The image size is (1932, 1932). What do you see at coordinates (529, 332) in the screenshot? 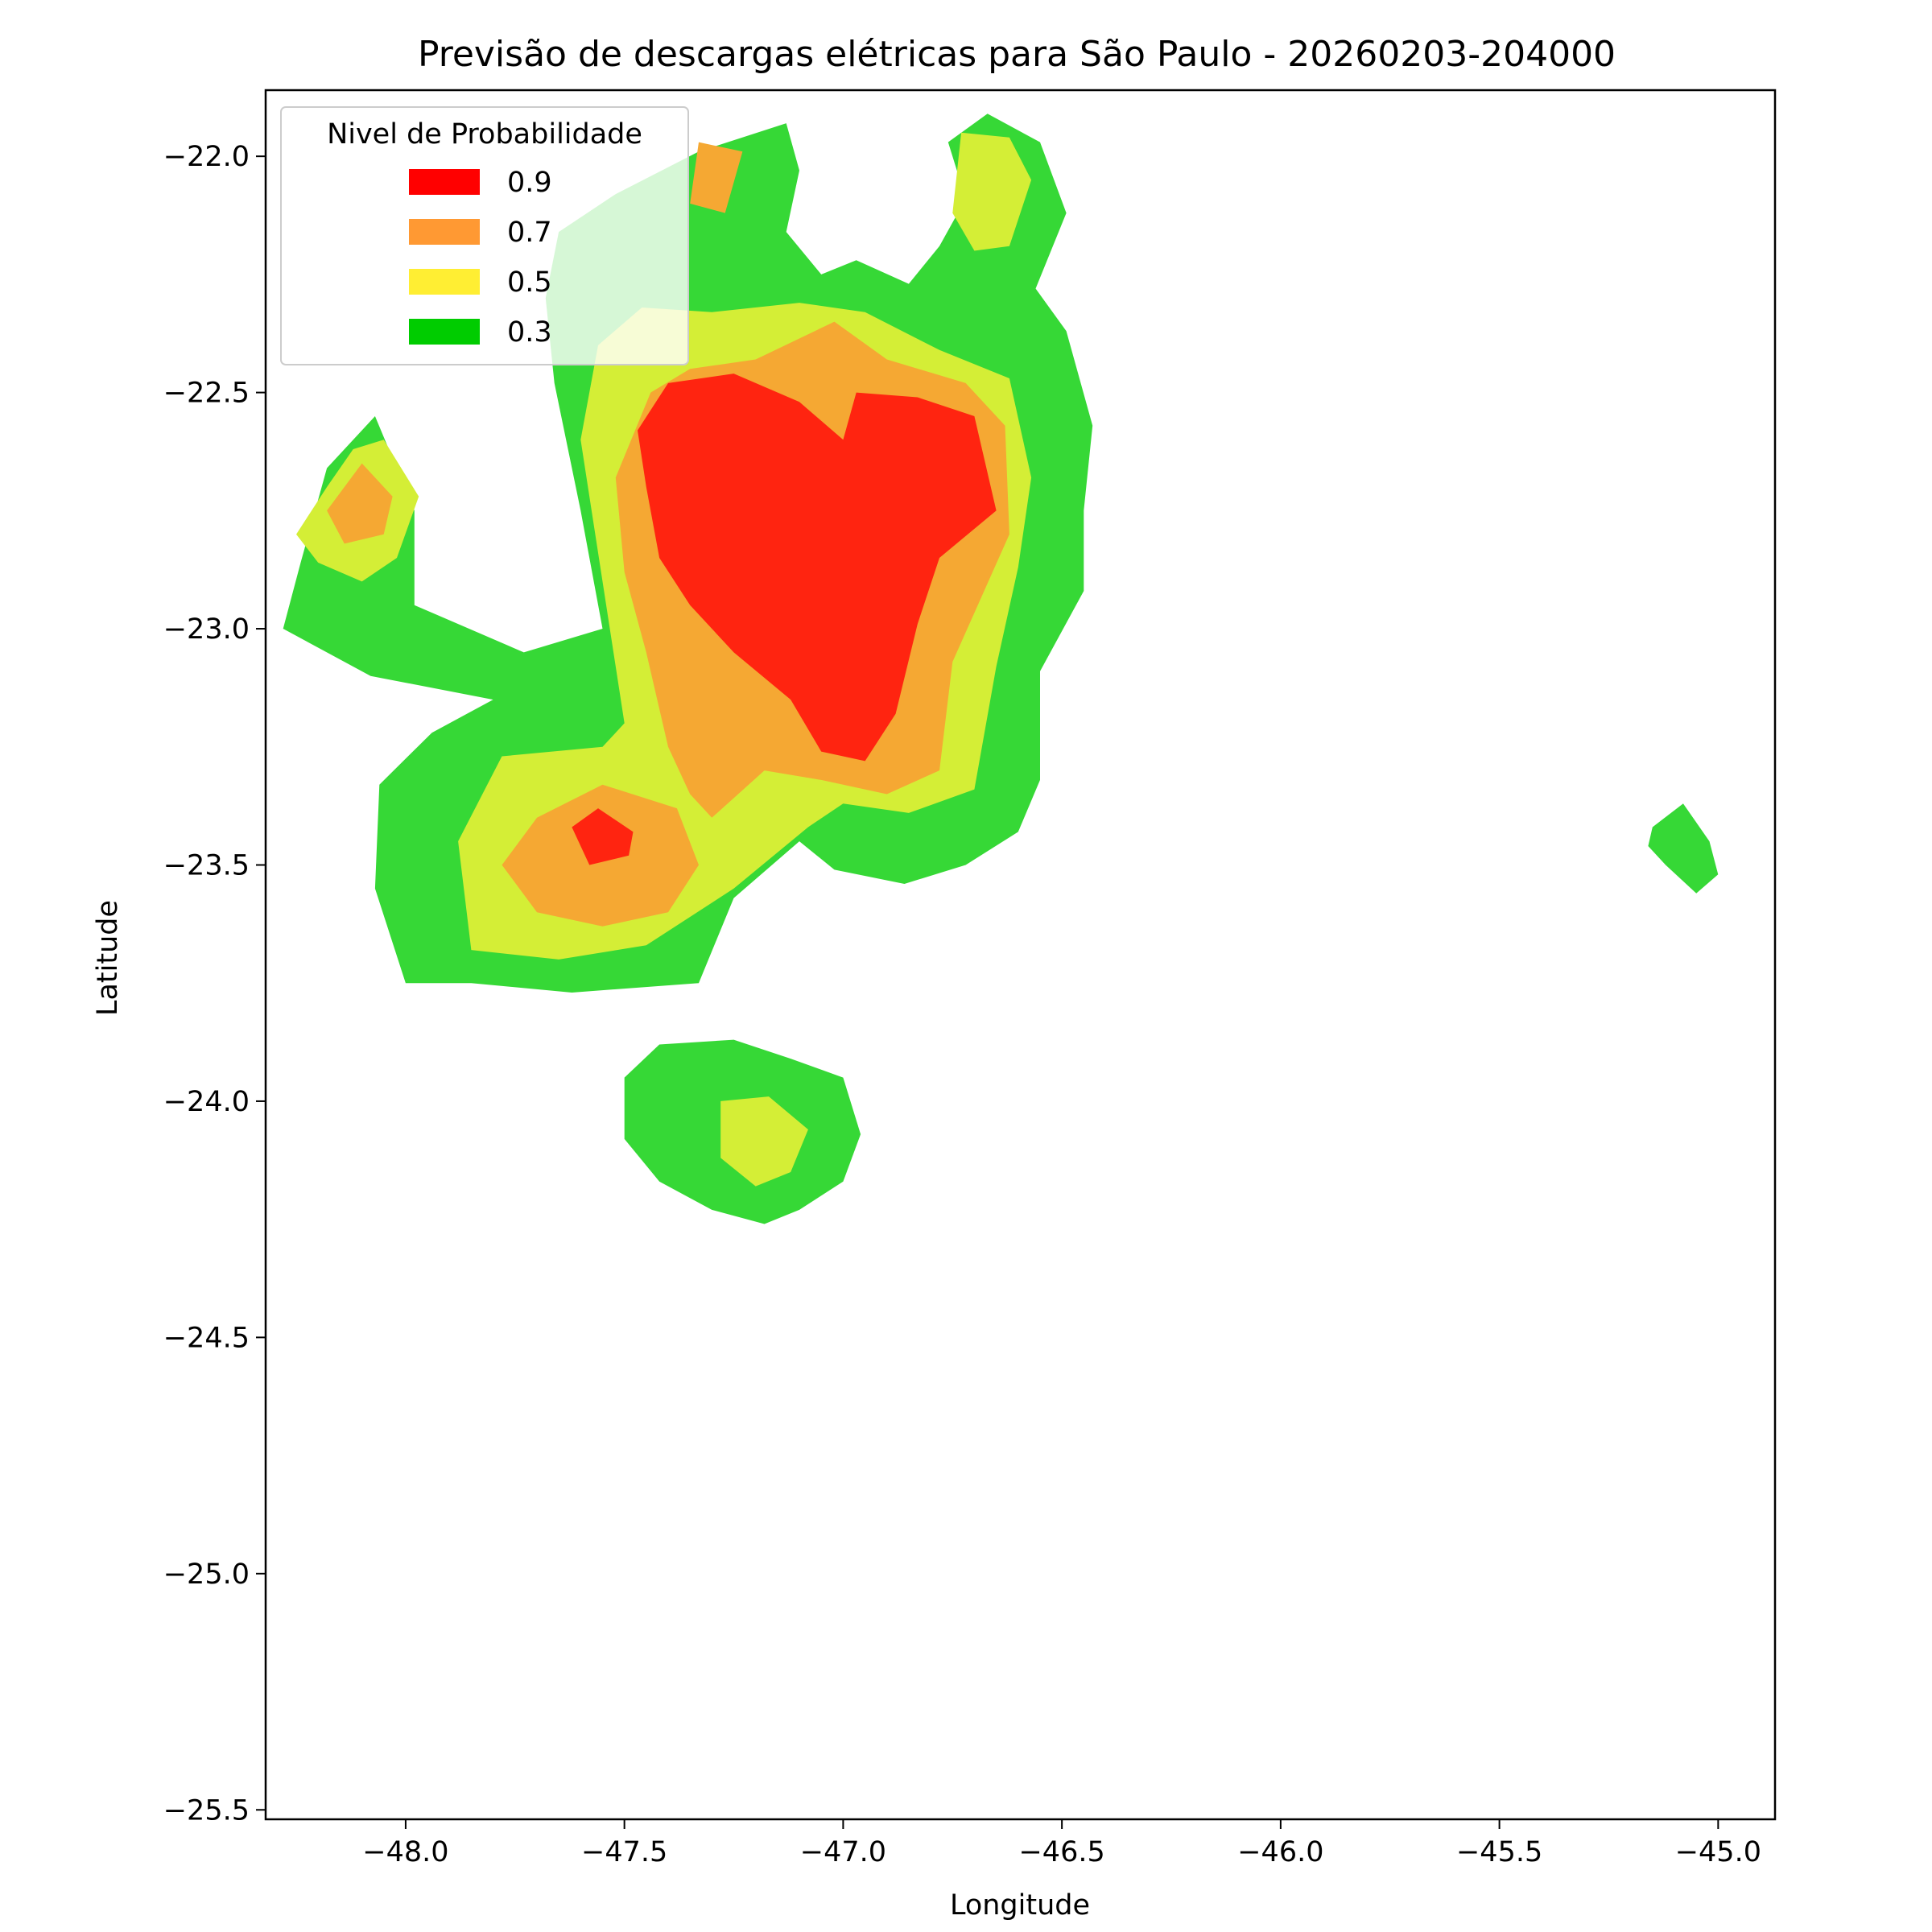
I see `legend-label-03: 0.3` at bounding box center [529, 332].